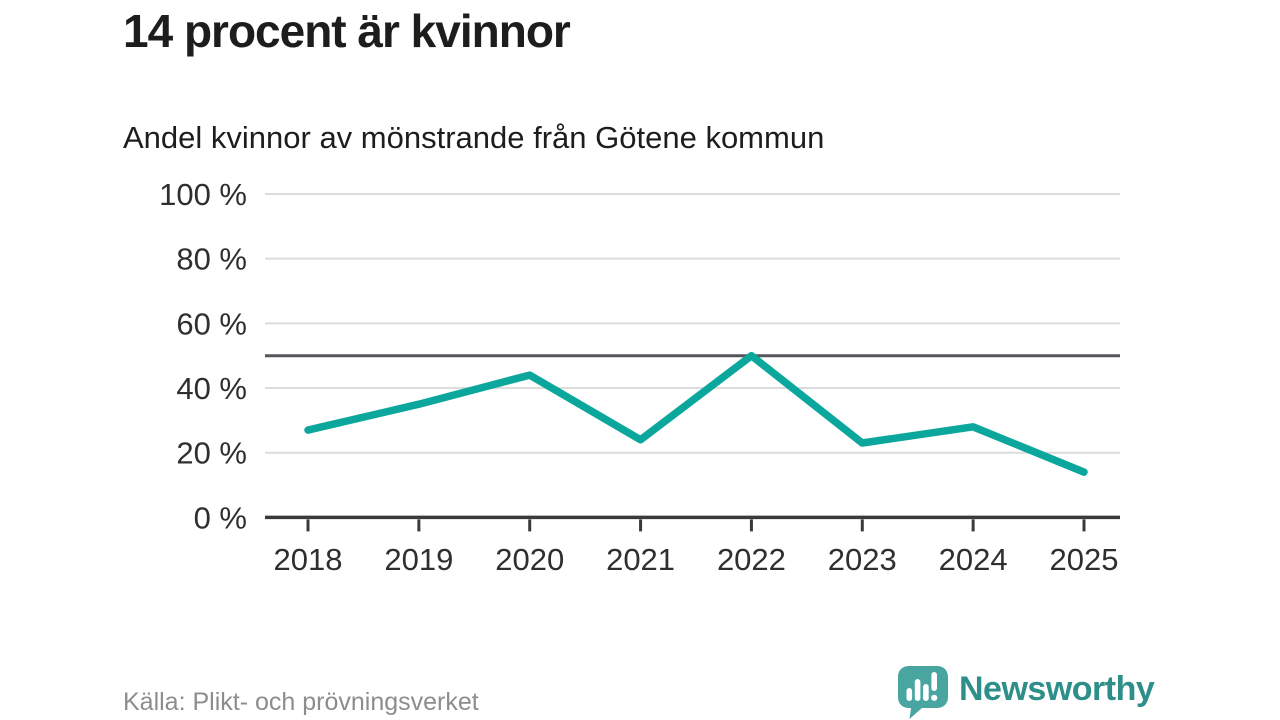 The height and width of the screenshot is (720, 1280). What do you see at coordinates (308, 559) in the screenshot?
I see `x-tick-label: 2018` at bounding box center [308, 559].